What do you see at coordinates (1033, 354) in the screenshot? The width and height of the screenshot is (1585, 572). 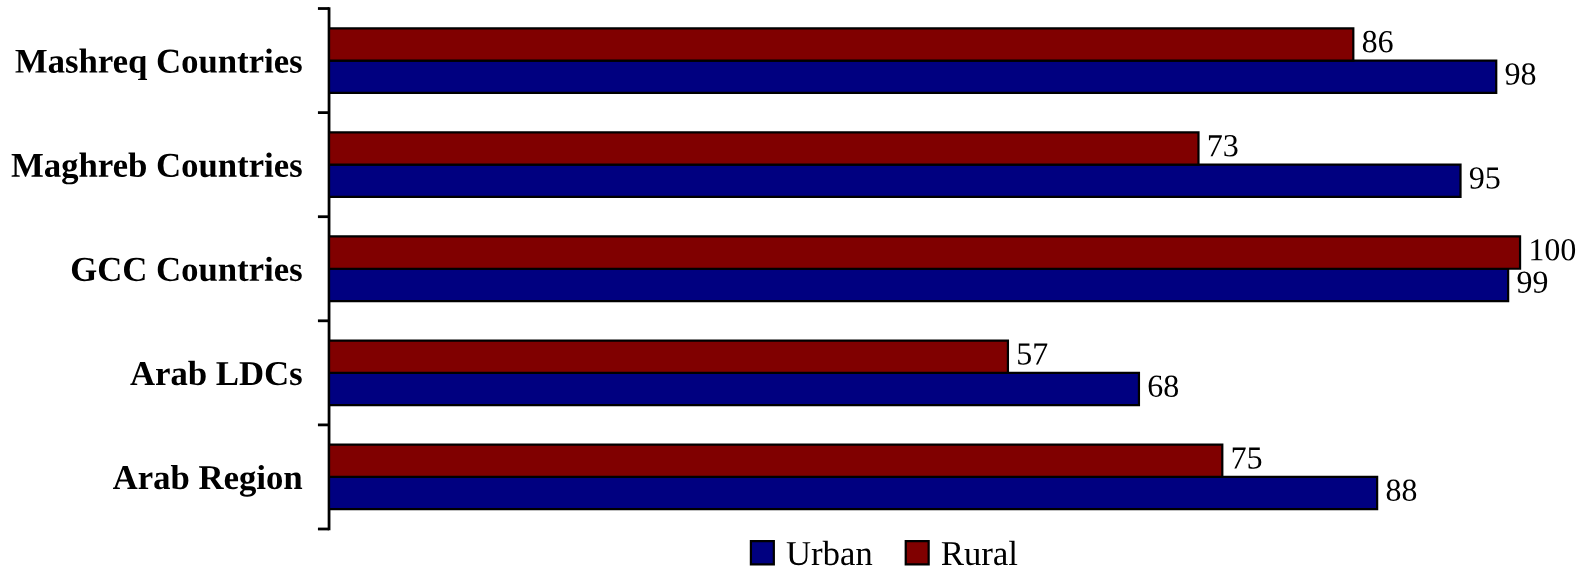 I see `data-label: 57` at bounding box center [1033, 354].